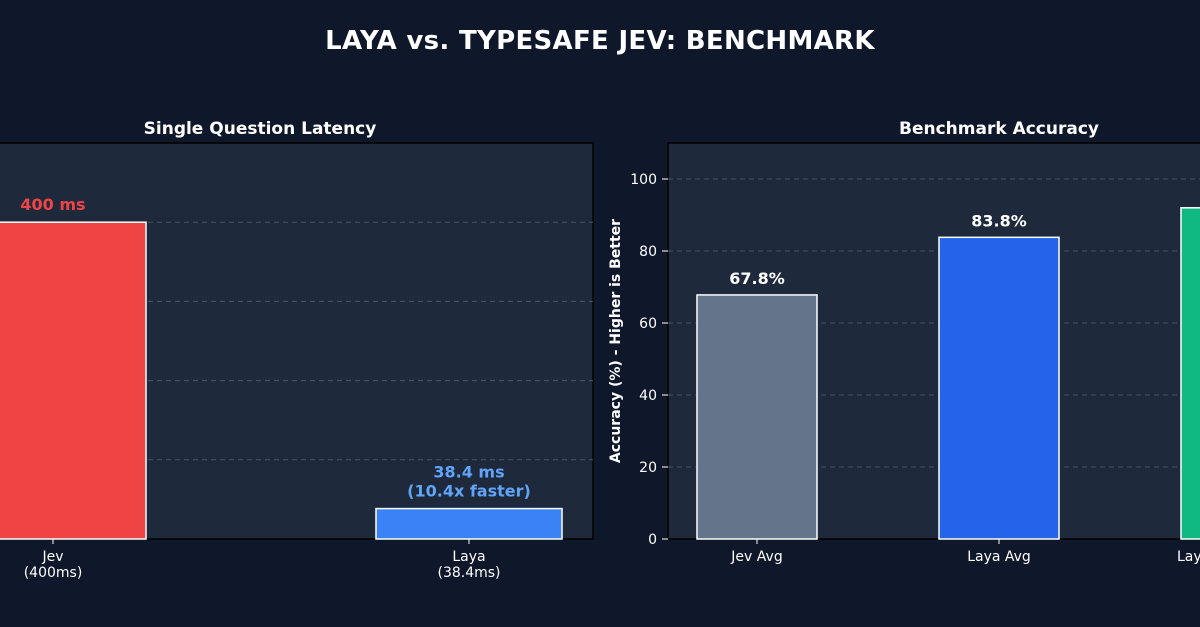  What do you see at coordinates (260, 129) in the screenshot?
I see `latency-chart-title: Single Question Latency` at bounding box center [260, 129].